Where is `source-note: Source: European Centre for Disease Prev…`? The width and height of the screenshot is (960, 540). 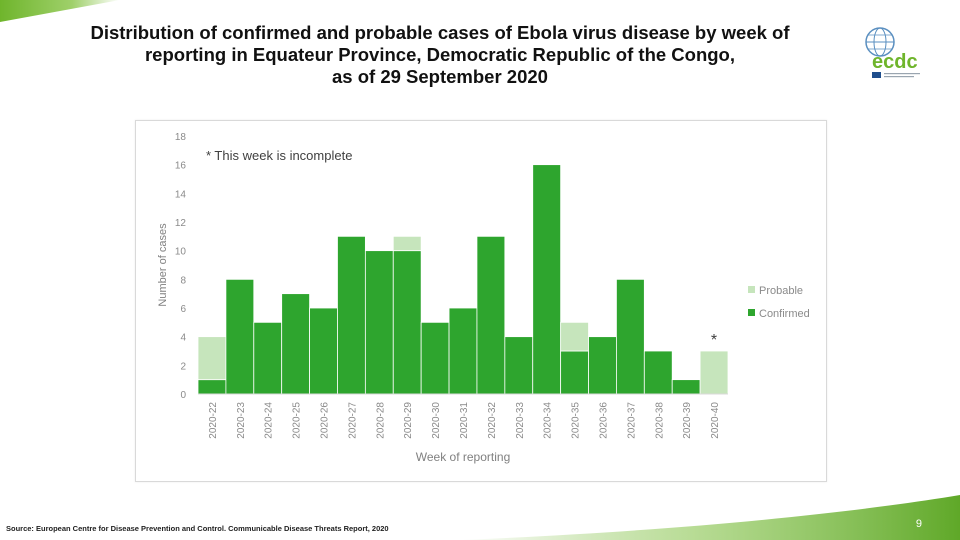 source-note: Source: European Centre for Disease Prev… is located at coordinates (197, 528).